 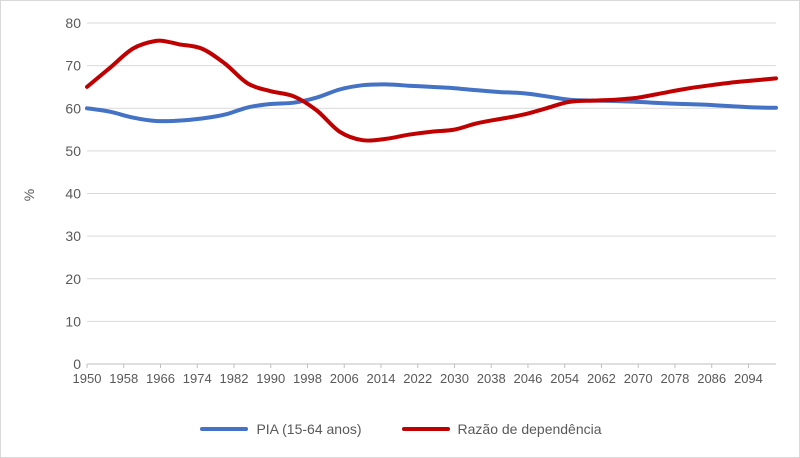 I want to click on x-tick-label: 2006, so click(x=344, y=378).